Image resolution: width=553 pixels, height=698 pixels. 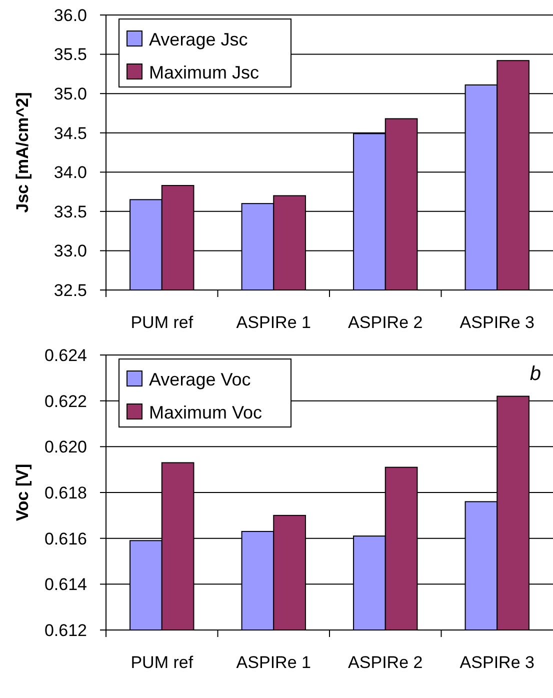 I want to click on y-axis-title: Jsc [mA/cm^2], so click(x=22, y=152).